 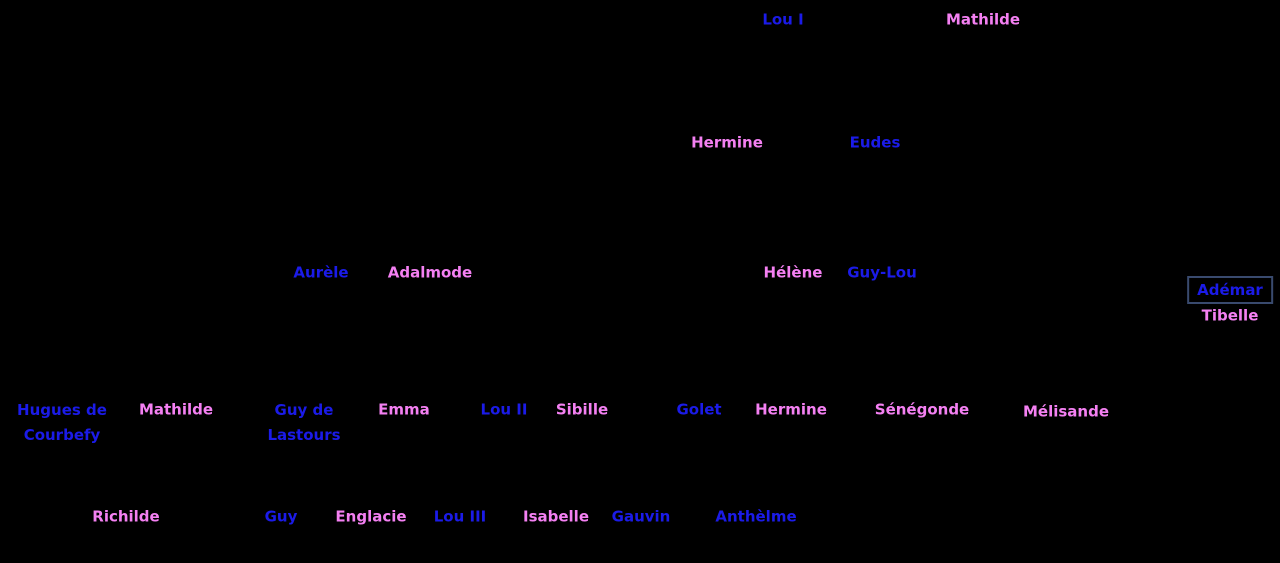 What do you see at coordinates (791, 409) in the screenshot?
I see `person-node-hermine-younger: Hermine` at bounding box center [791, 409].